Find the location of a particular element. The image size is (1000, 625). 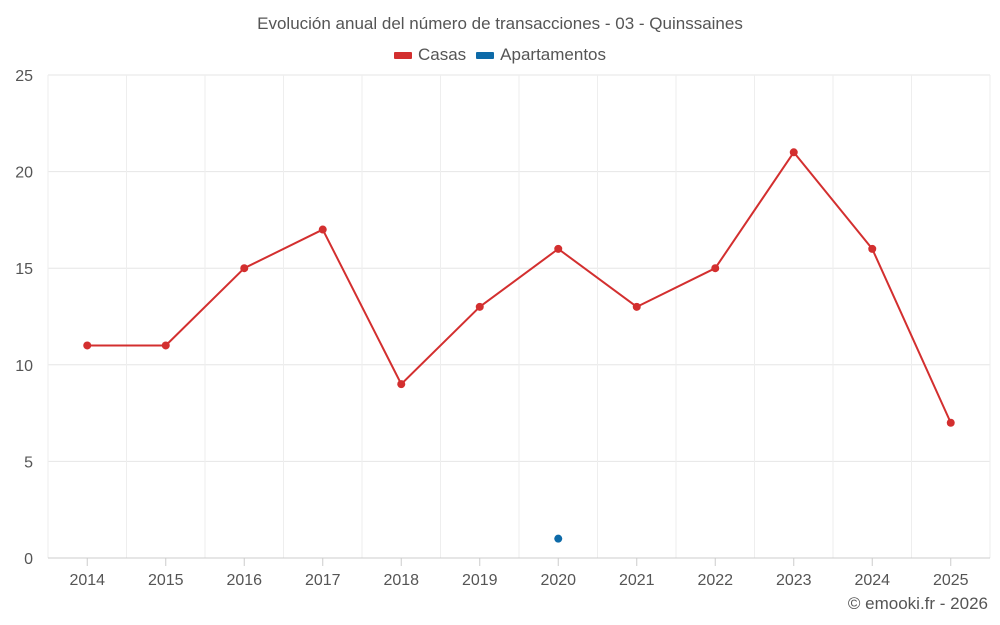

y-tick-label: 25 is located at coordinates (24, 76).